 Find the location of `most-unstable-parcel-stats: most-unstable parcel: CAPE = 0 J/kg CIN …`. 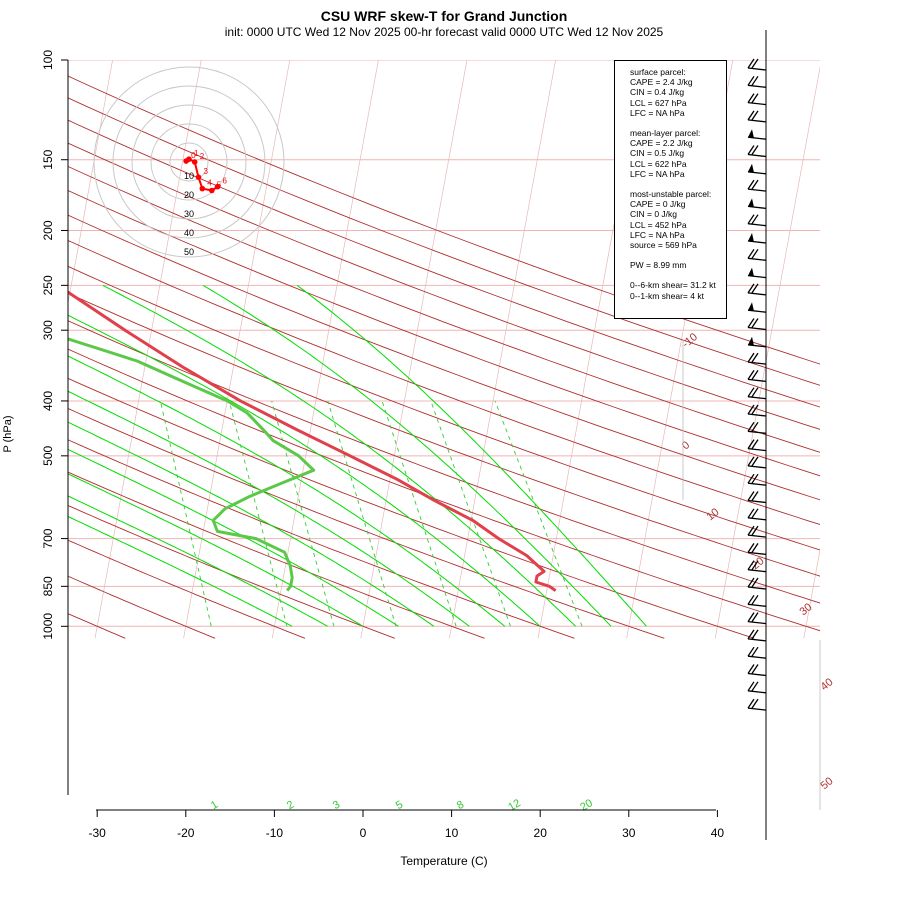

most-unstable-parcel-stats: most-unstable parcel: CAPE = 0 J/kg CIN … is located at coordinates (678, 219).